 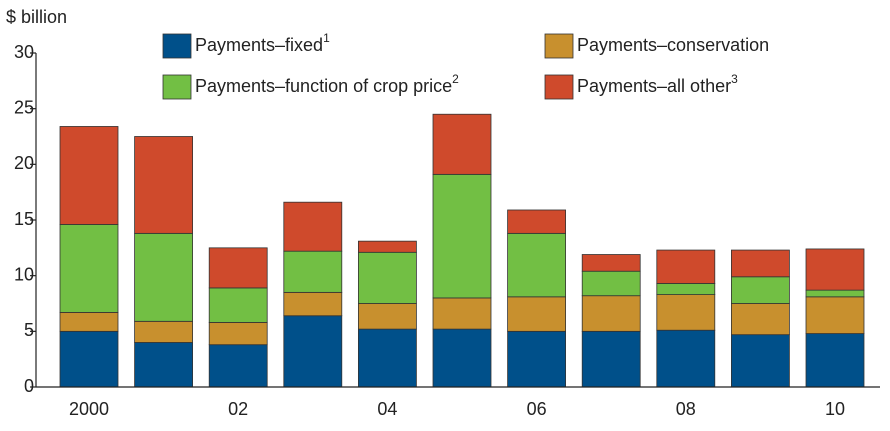 What do you see at coordinates (323, 86) in the screenshot?
I see `legend-name: Payments–function of crop price` at bounding box center [323, 86].